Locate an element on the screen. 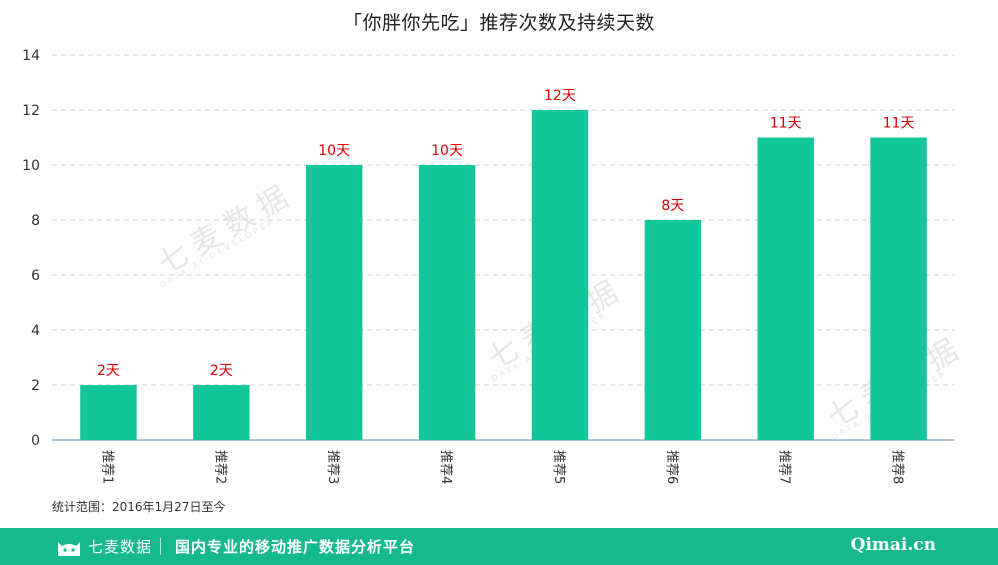  x-tick-label: 推荐8 is located at coordinates (897, 467).